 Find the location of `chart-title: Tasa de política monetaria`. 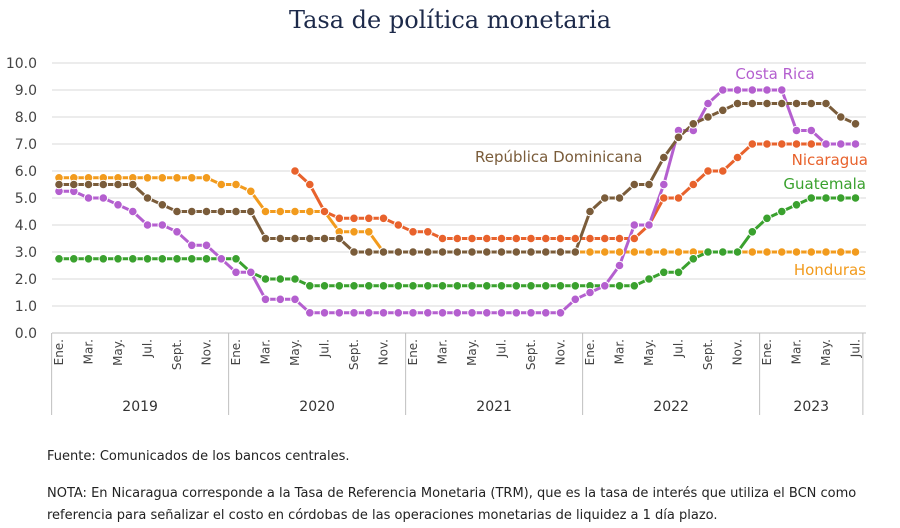

chart-title: Tasa de política monetaria is located at coordinates (450, 20).